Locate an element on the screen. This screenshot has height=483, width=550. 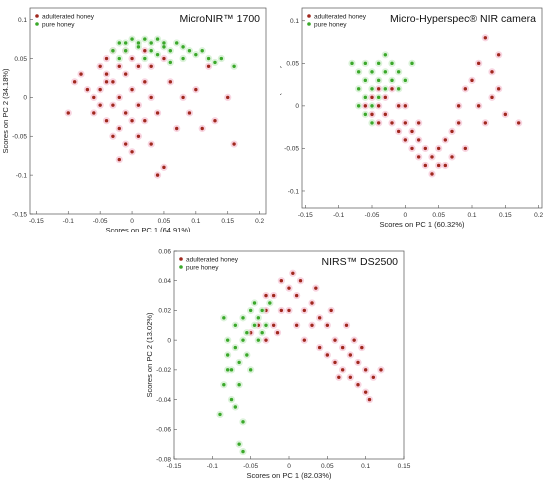
legend-label: adulterated honey is located at coordinates (340, 16).